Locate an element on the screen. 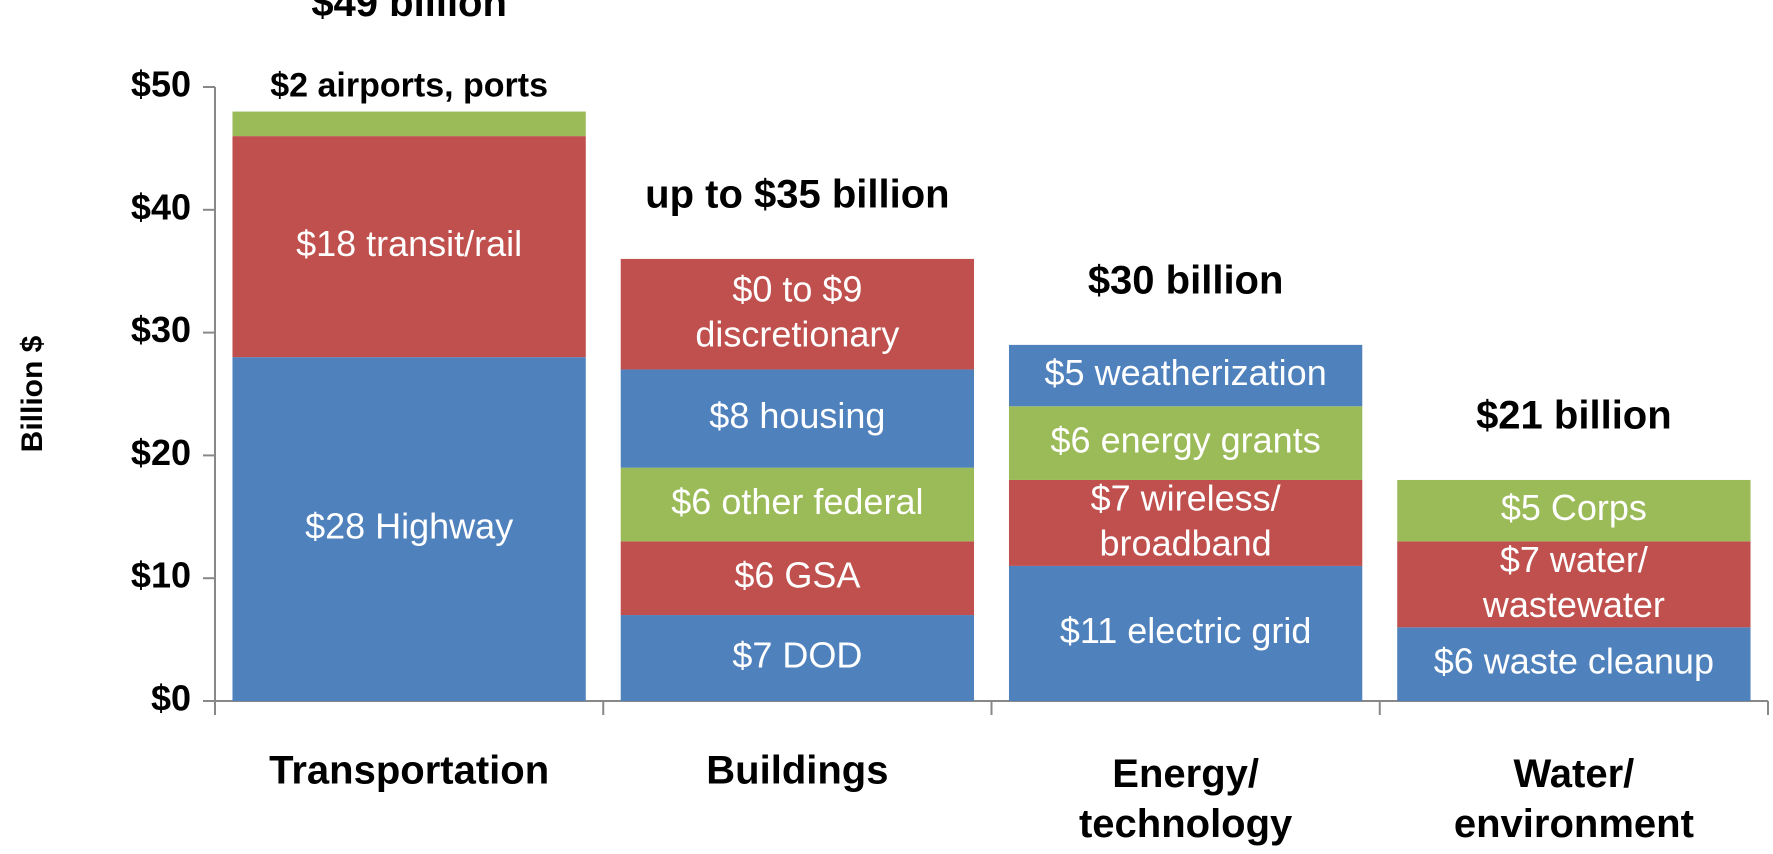  segment-label: $8 housing is located at coordinates (797, 415).